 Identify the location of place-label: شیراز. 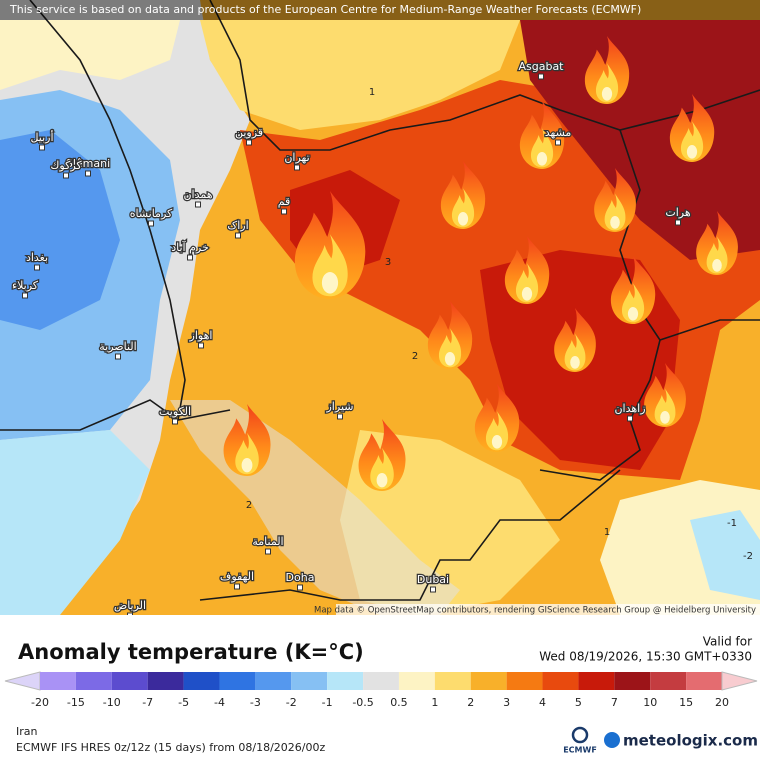
(340, 406).